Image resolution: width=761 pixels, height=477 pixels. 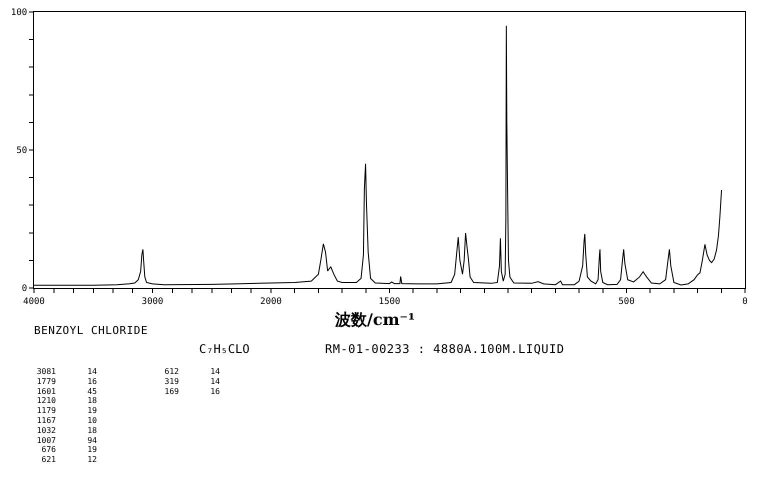 What do you see at coordinates (91, 330) in the screenshot?
I see `text: BENZOYL CHLORIDE` at bounding box center [91, 330].